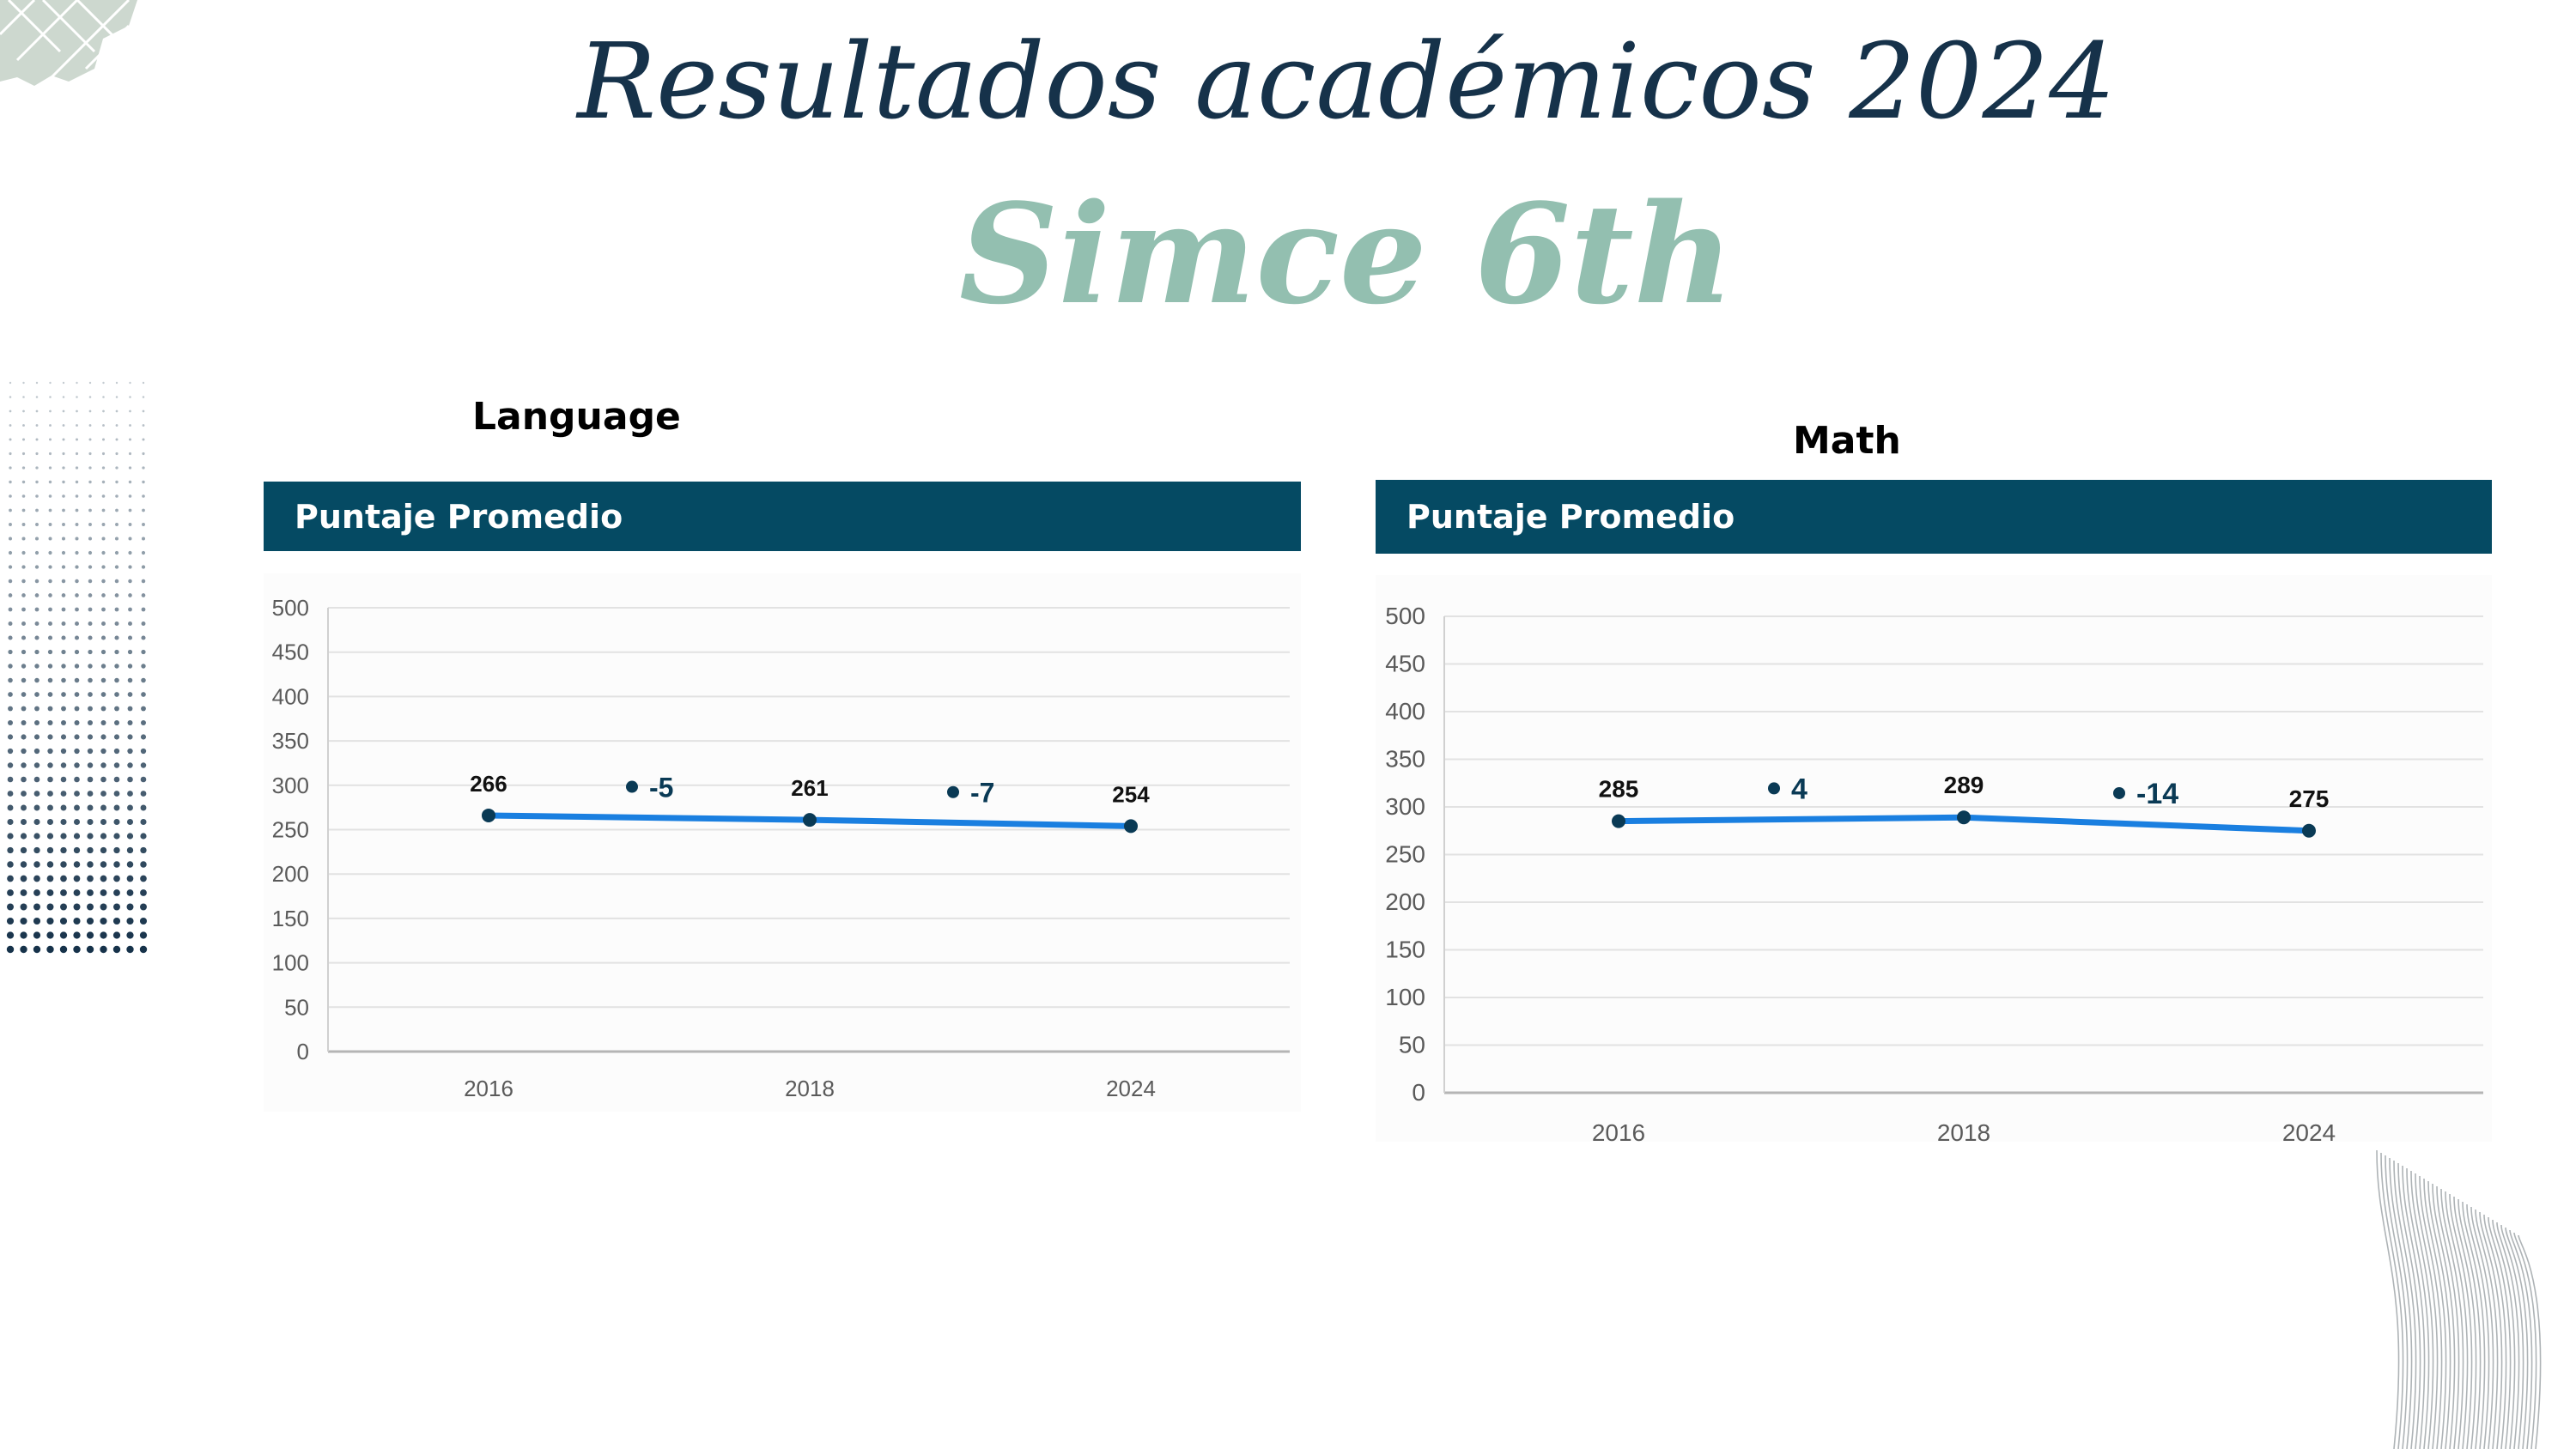 The image size is (2576, 1449). I want to click on math-data-label: 289, so click(1964, 785).